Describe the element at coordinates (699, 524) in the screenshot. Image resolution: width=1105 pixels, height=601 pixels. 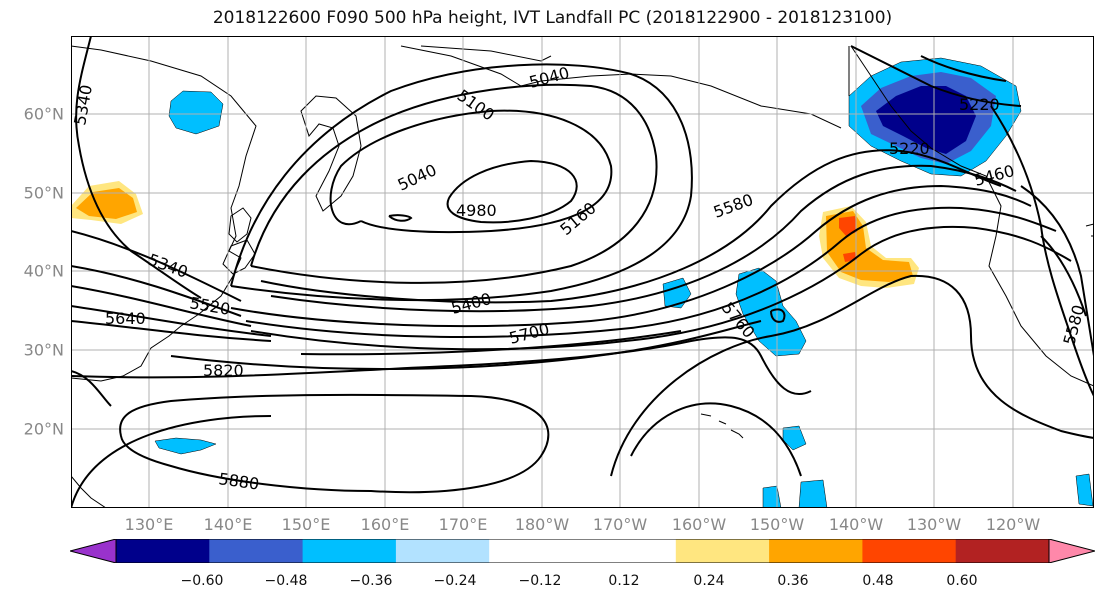
I see `lon-label: 160°W` at that location.